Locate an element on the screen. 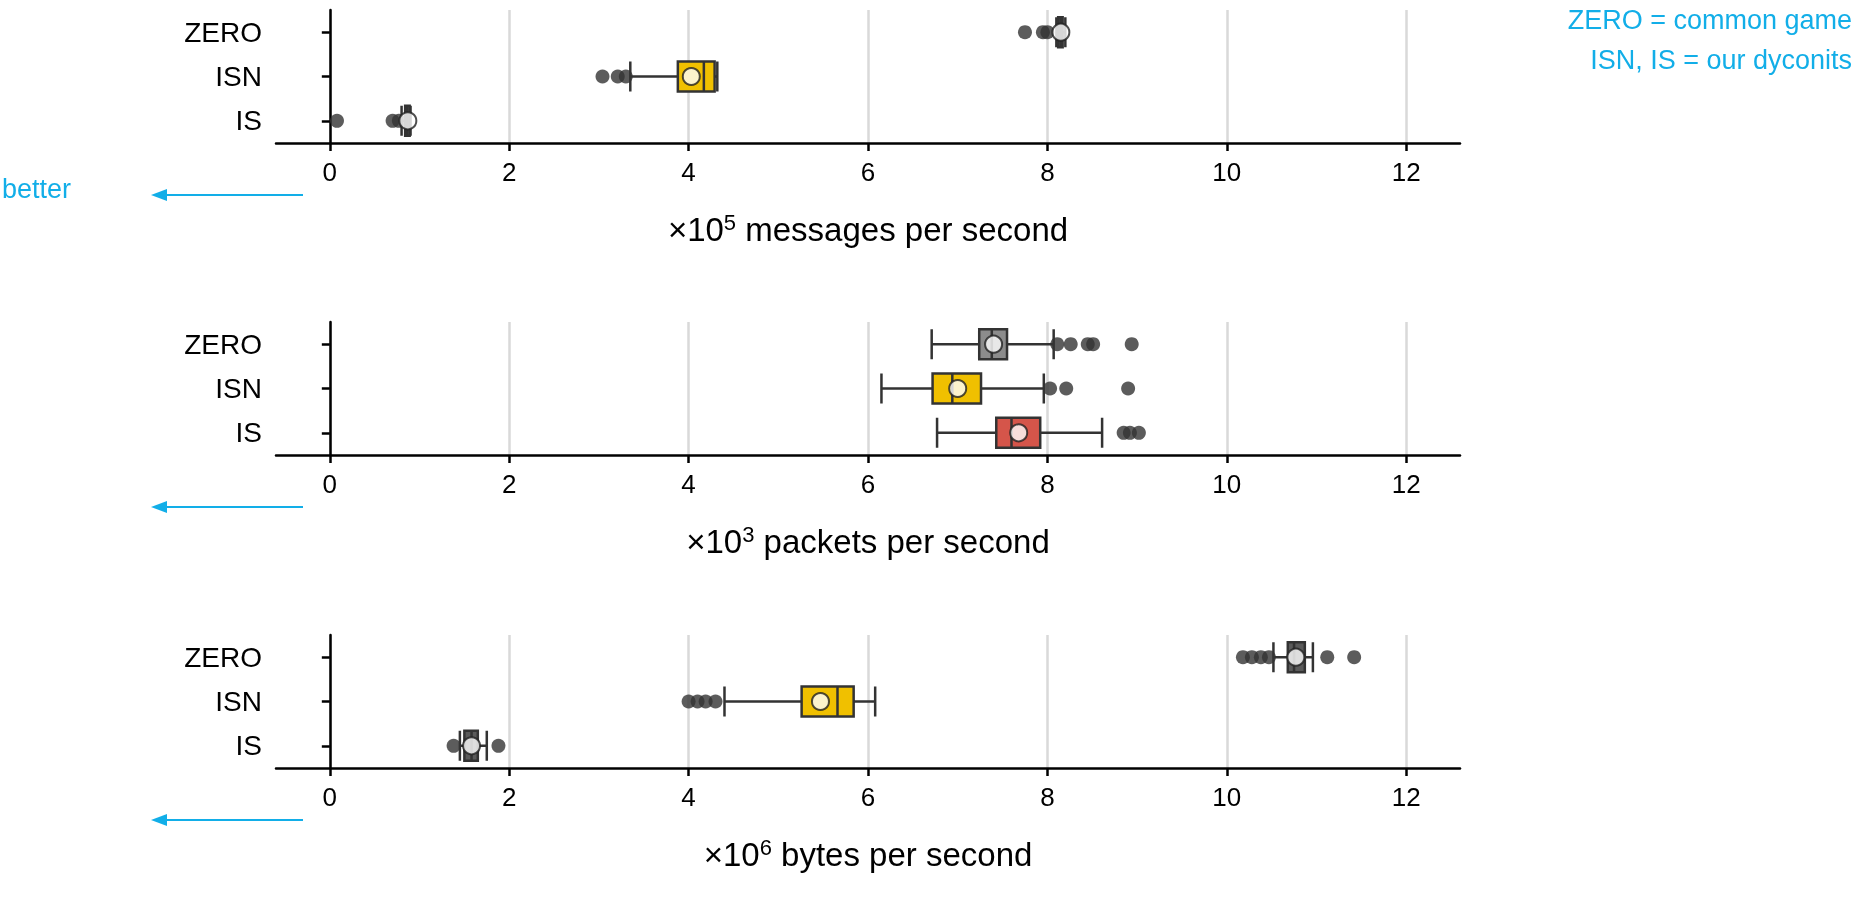 The image size is (1864, 901). text: ZERO = common game is located at coordinates (1709, 19).